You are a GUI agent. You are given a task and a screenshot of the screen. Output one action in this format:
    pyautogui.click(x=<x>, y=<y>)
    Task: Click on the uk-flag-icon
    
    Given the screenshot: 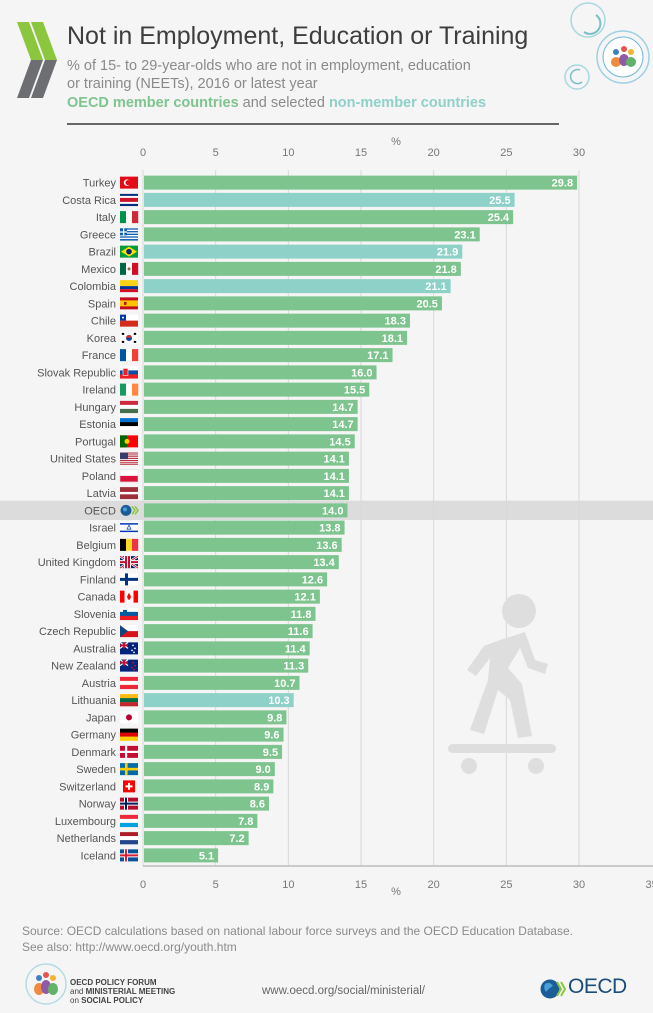 What is the action you would take?
    pyautogui.click(x=129, y=562)
    